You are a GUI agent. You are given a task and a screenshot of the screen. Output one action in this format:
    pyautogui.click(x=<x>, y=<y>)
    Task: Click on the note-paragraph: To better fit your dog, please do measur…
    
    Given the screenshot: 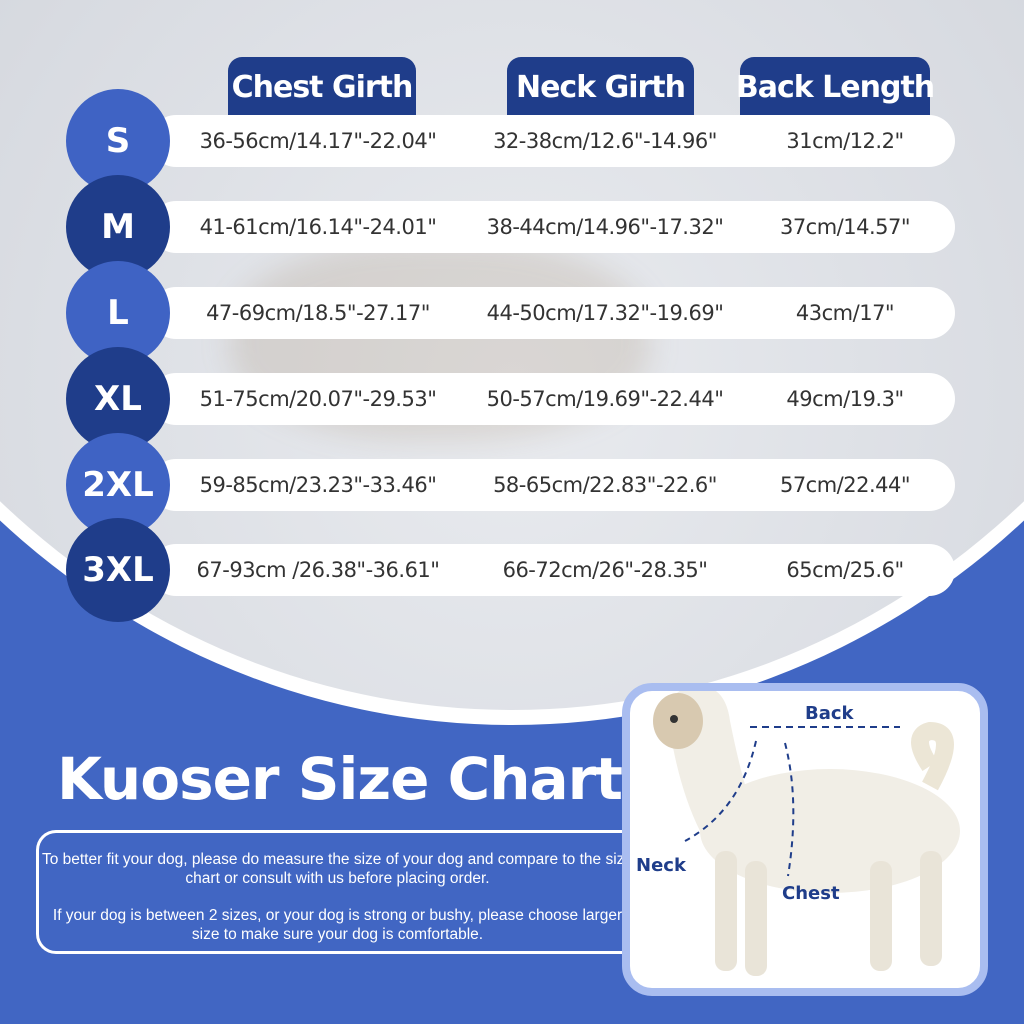 What is the action you would take?
    pyautogui.click(x=337, y=869)
    